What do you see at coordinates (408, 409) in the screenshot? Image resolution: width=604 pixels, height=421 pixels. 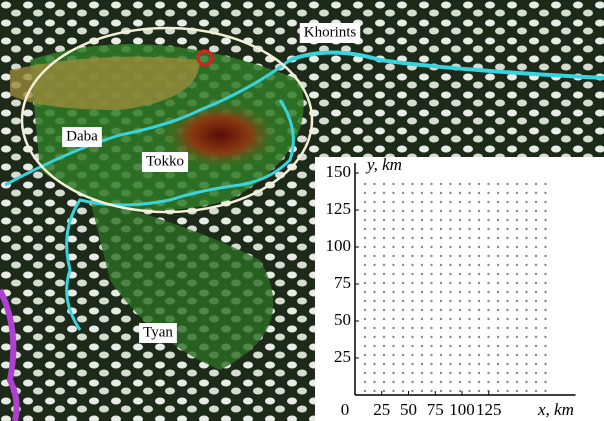 I see `x-tick-label: 50` at bounding box center [408, 409].